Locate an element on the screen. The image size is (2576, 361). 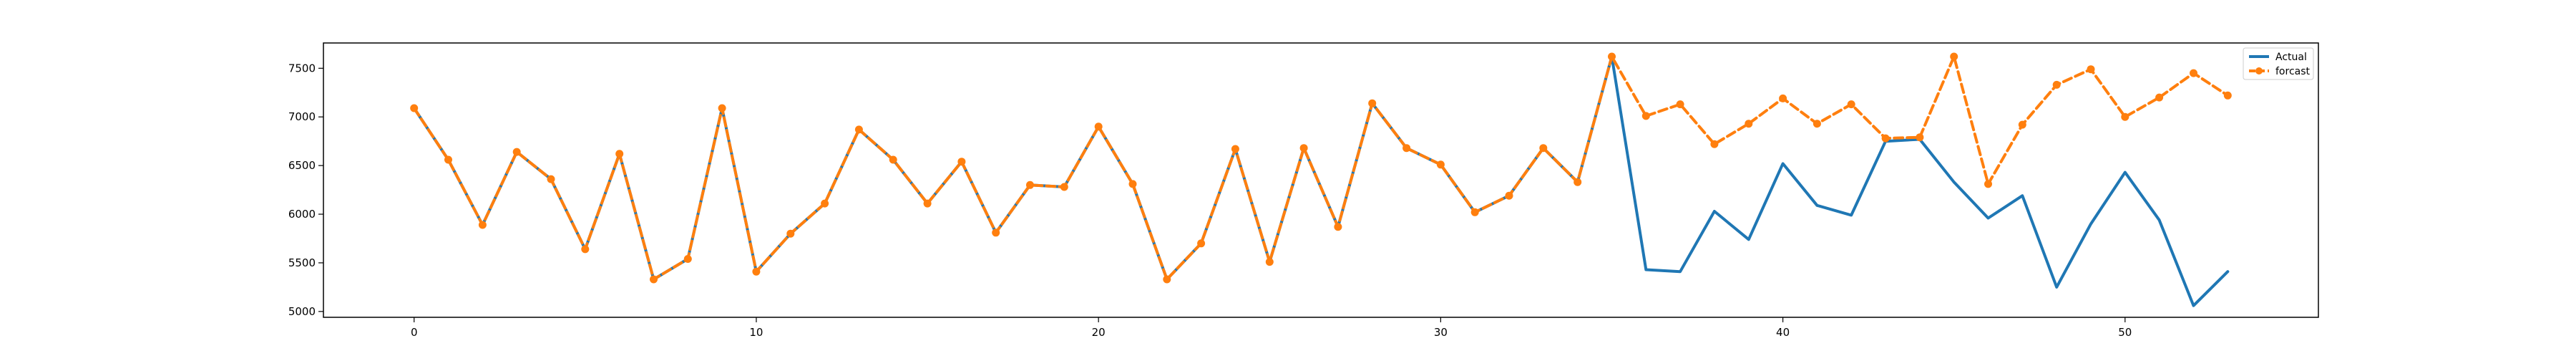
y-tick-label: 6000 is located at coordinates (302, 214).